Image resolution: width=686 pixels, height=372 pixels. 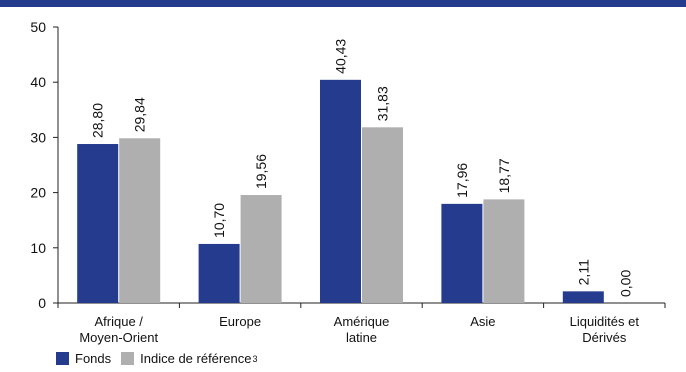 I want to click on bar-value-label: 31,83, so click(x=383, y=103).